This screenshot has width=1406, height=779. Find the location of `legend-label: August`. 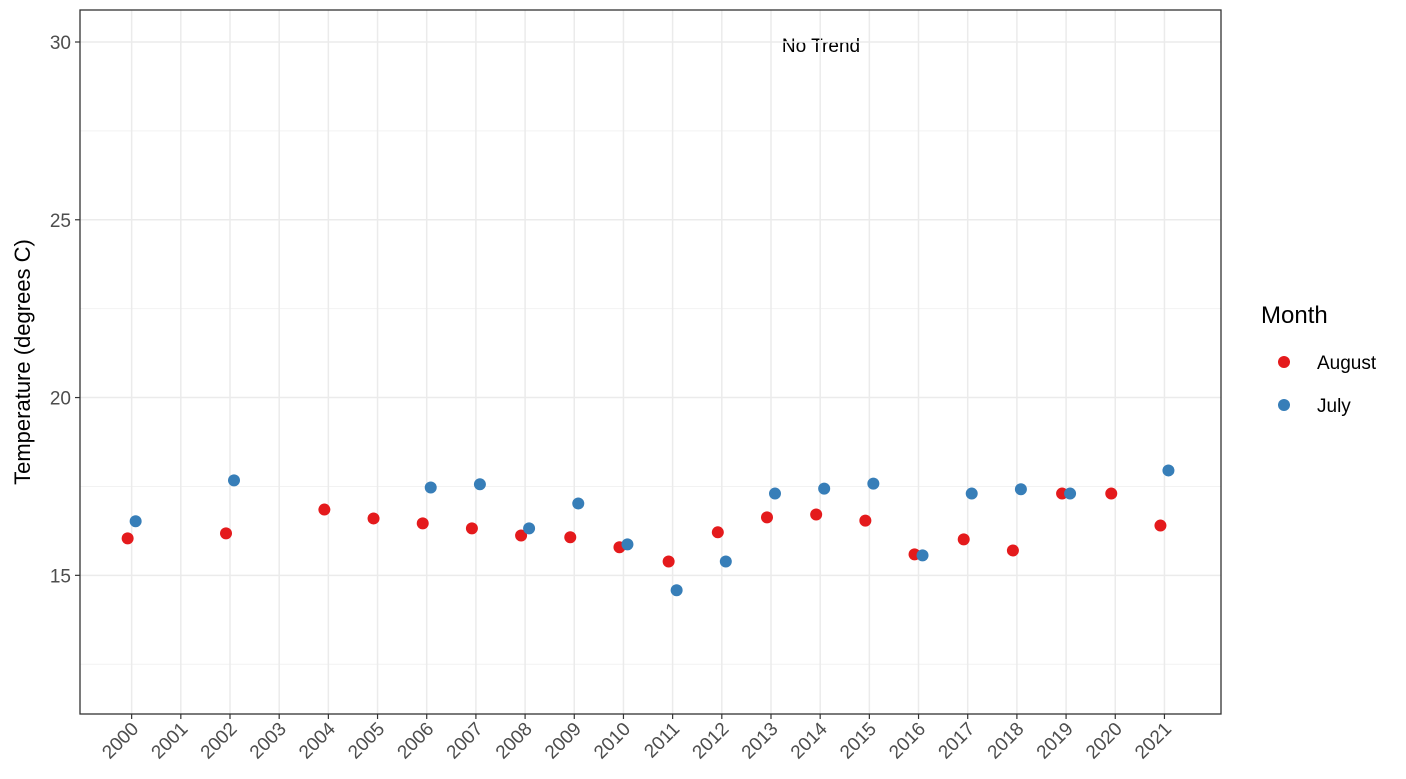

legend-label: August is located at coordinates (1347, 363).